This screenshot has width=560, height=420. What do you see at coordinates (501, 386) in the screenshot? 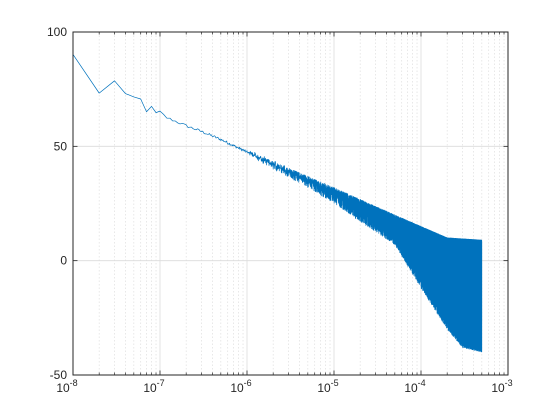
I see `x-tick-label: 10⁻³` at bounding box center [501, 386].